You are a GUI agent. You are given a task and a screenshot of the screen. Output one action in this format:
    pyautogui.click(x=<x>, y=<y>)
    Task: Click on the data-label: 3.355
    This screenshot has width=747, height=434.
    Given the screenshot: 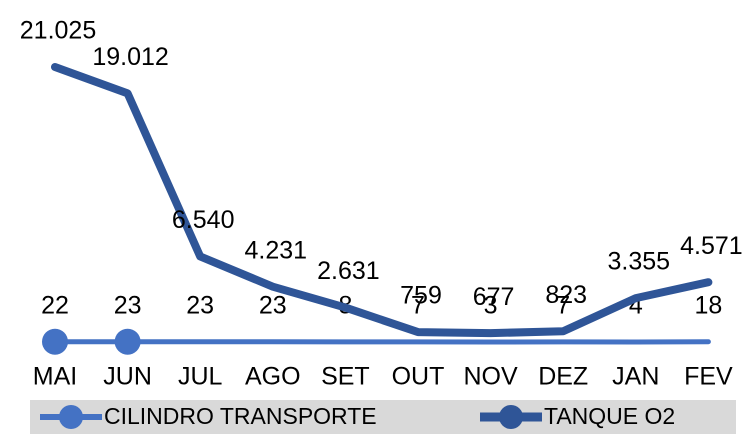 What is the action you would take?
    pyautogui.click(x=639, y=262)
    